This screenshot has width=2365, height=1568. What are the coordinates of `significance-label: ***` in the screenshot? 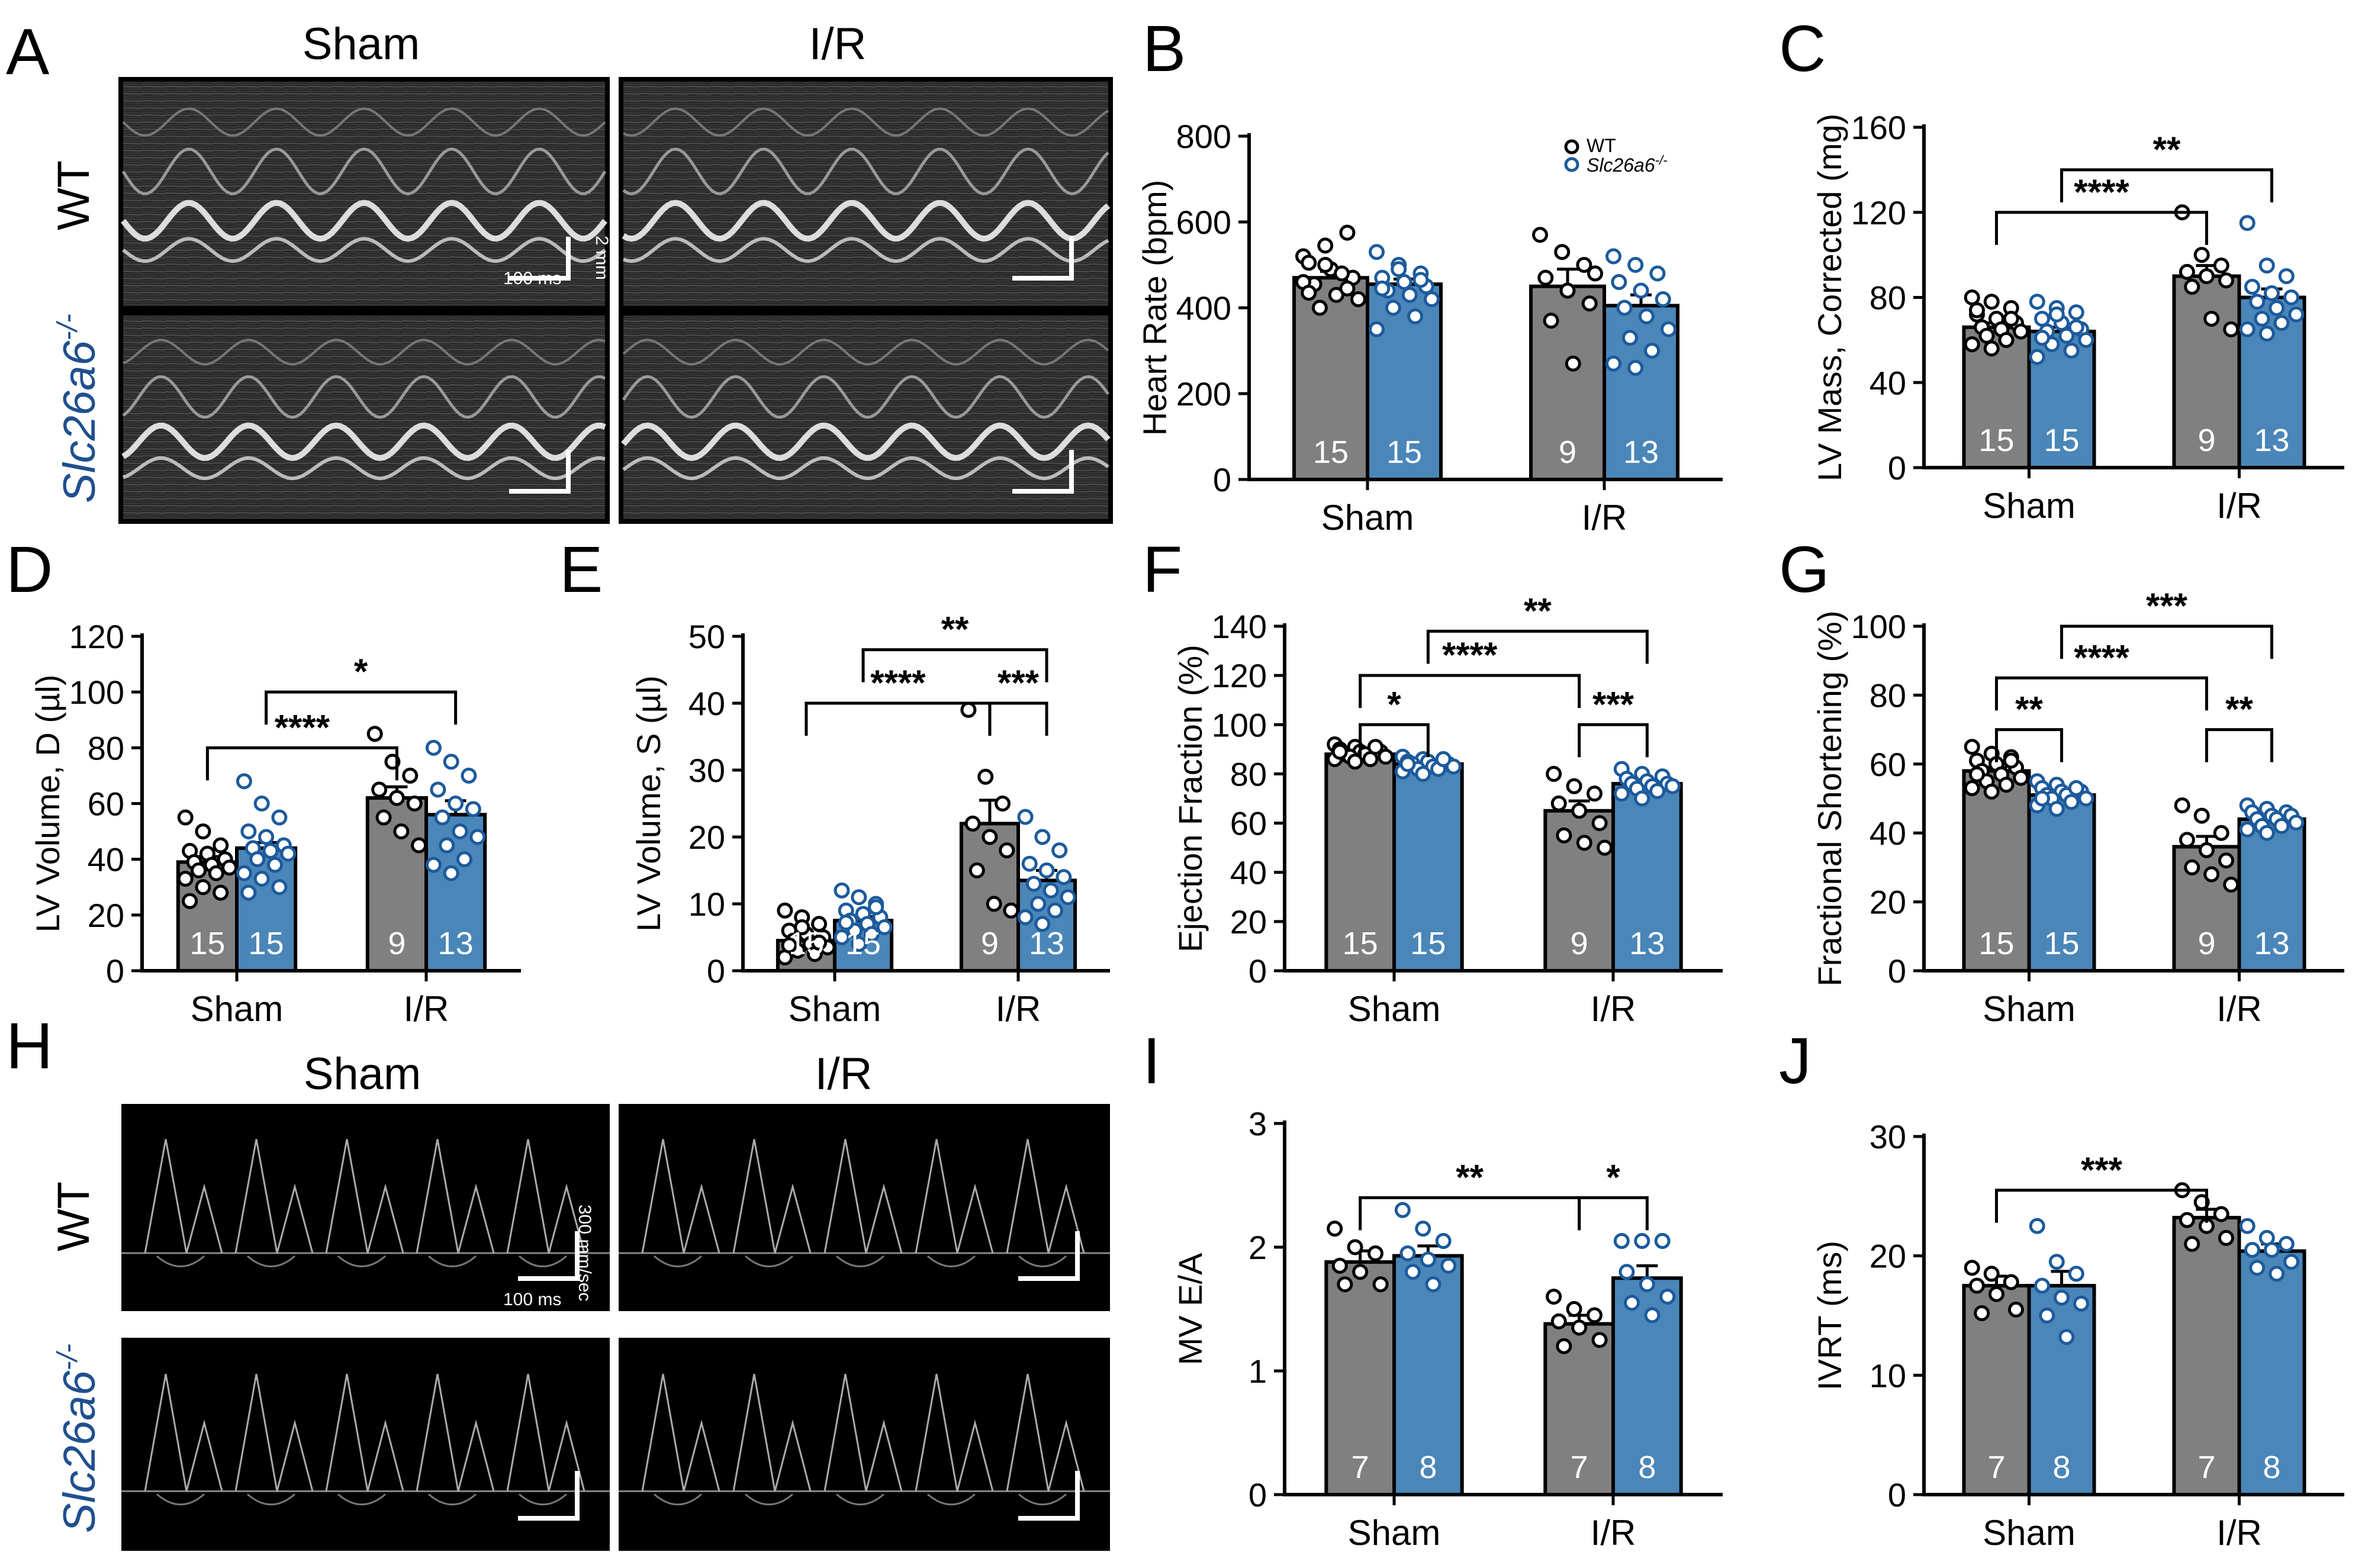 It's located at (1019, 683).